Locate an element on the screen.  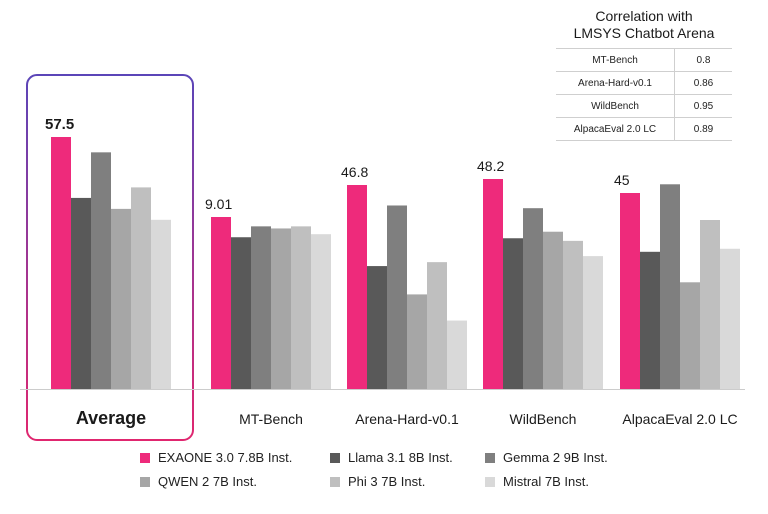
data-label: 57.5 is located at coordinates (59, 124).